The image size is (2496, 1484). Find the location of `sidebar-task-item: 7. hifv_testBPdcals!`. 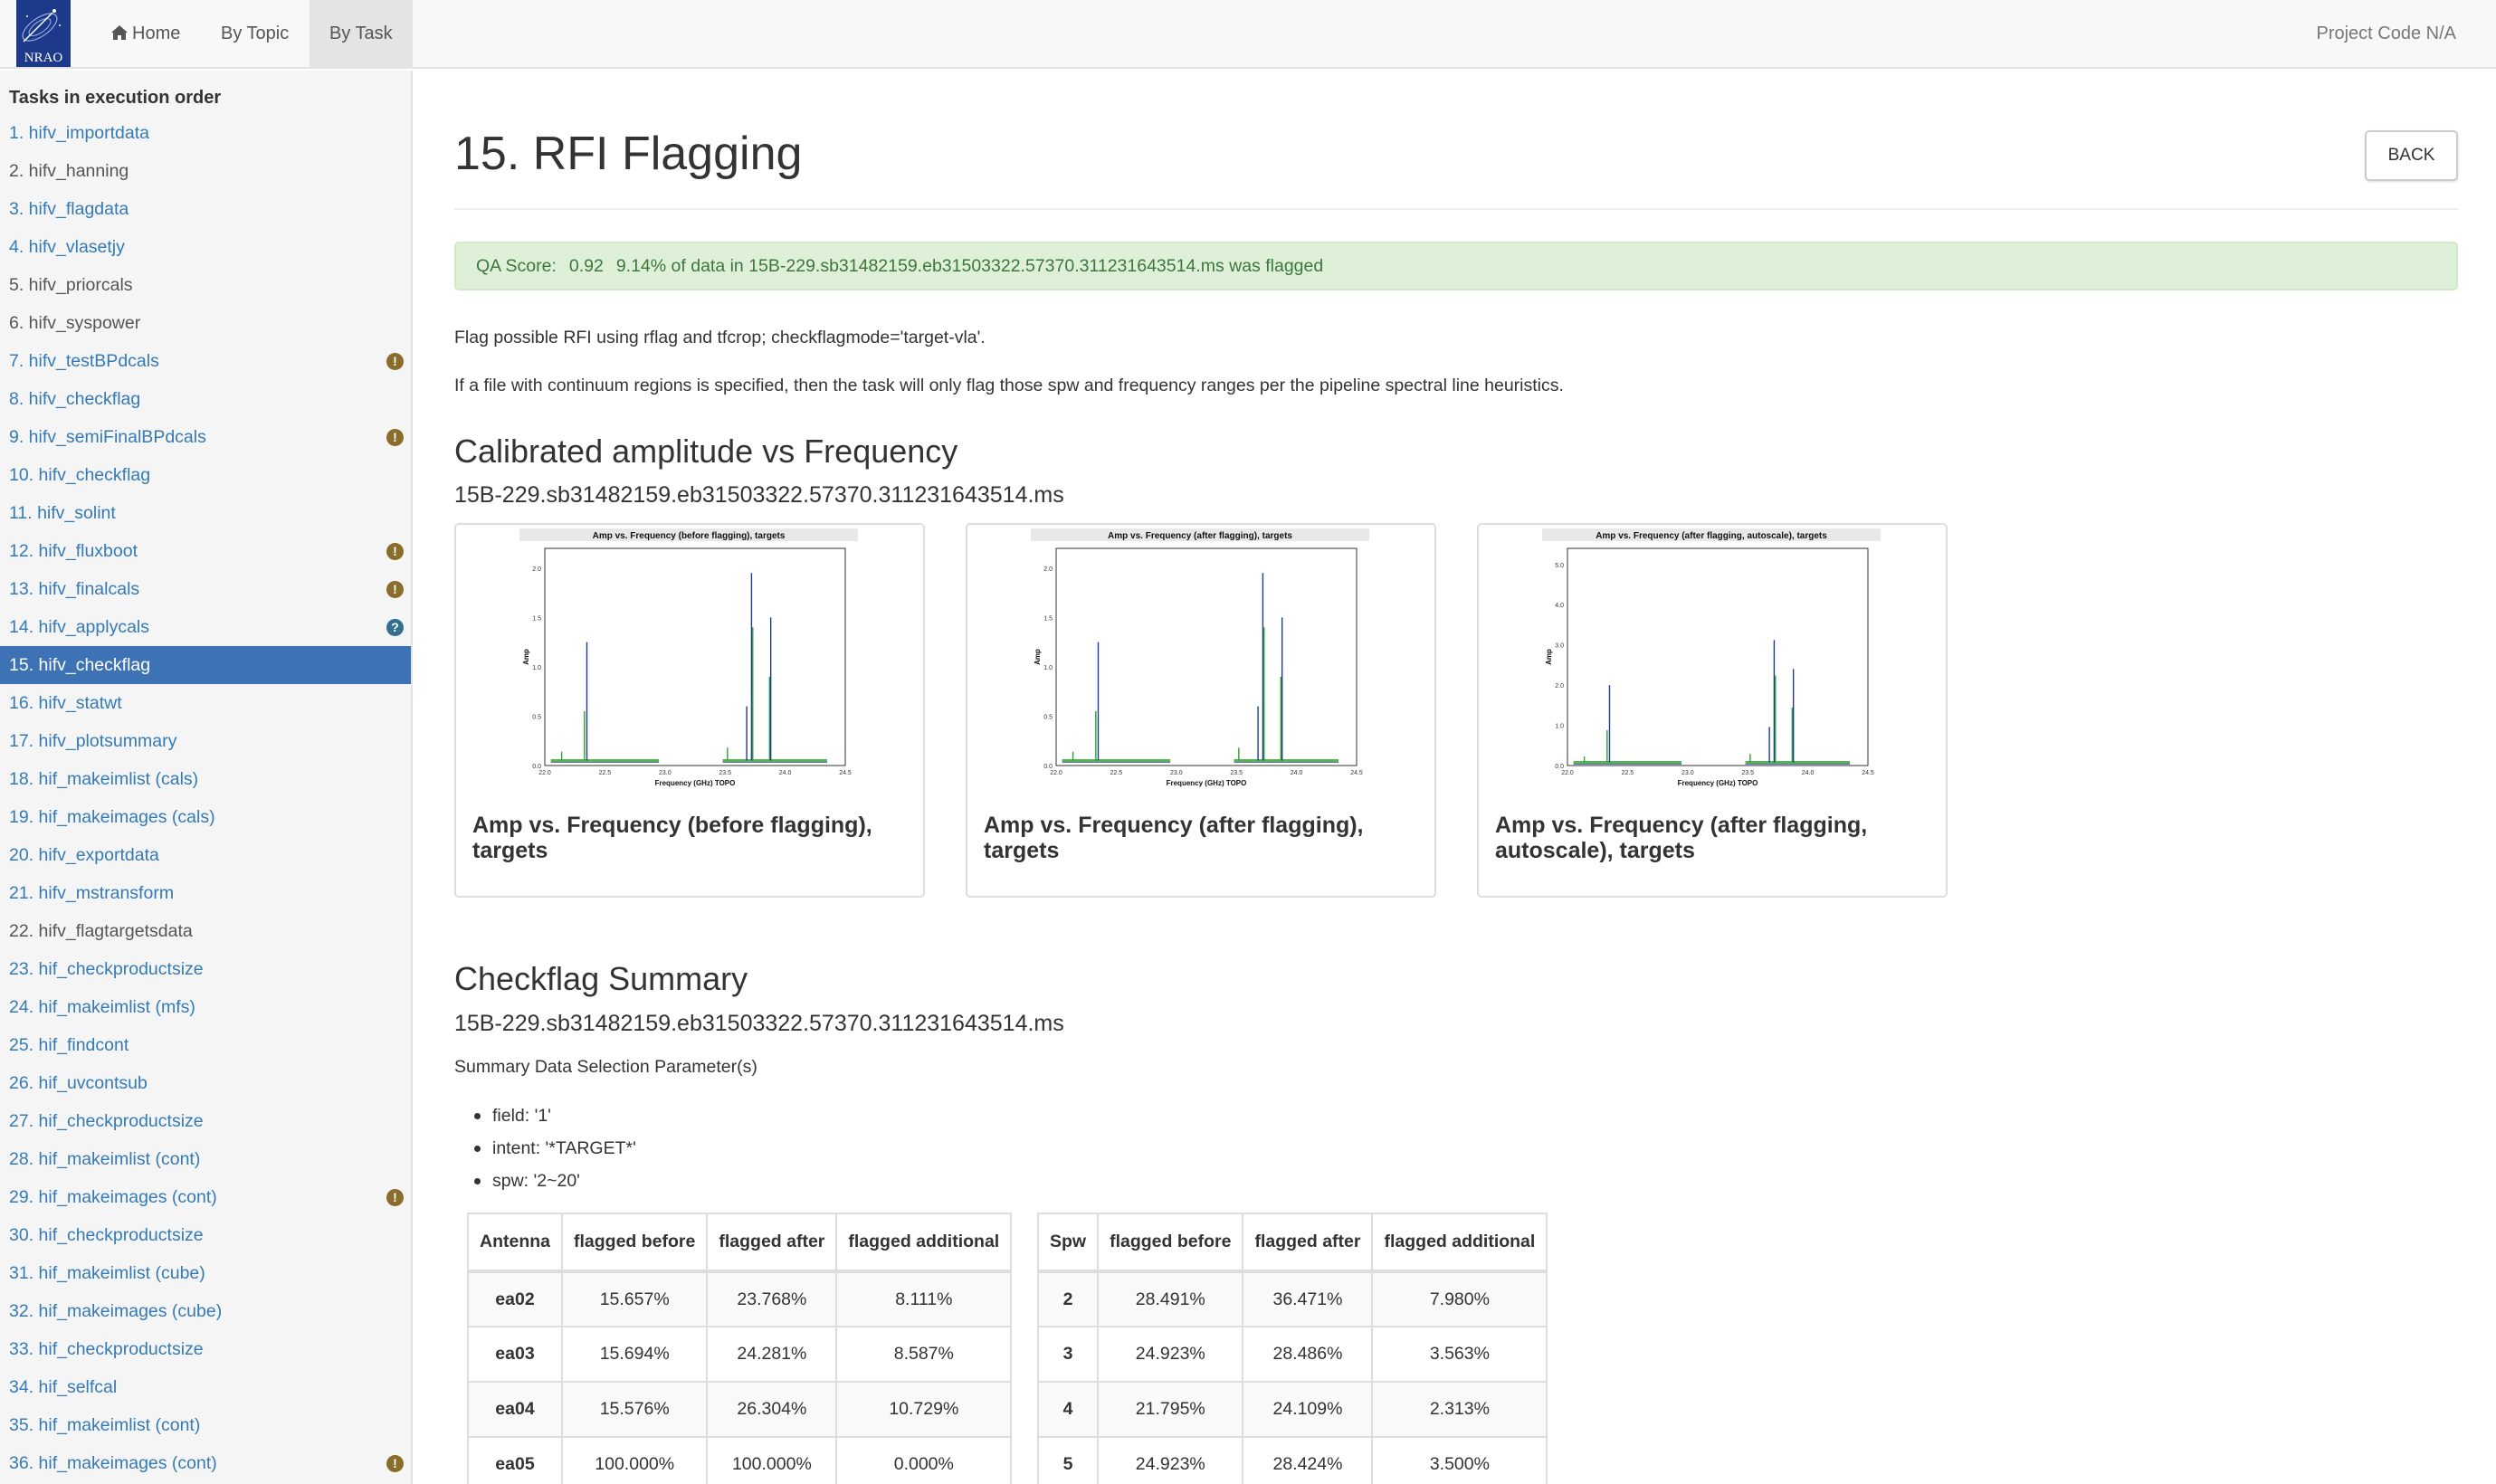

sidebar-task-item: 7. hifv_testBPdcals! is located at coordinates (205, 361).